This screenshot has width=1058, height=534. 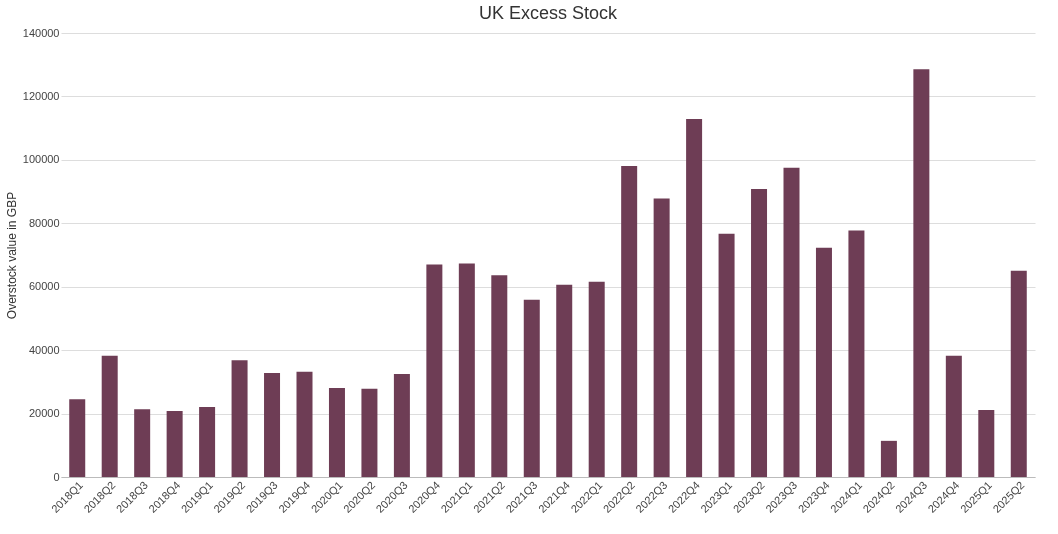 I want to click on y-tick-label: 40000, so click(x=44, y=349).